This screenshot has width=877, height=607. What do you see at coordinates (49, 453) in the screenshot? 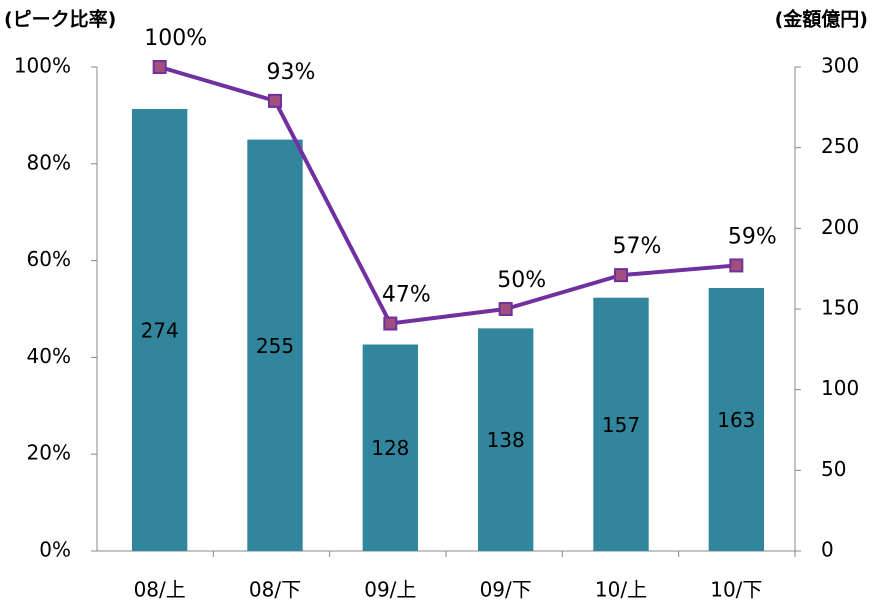
I see `y-tick-label: 20%` at bounding box center [49, 453].